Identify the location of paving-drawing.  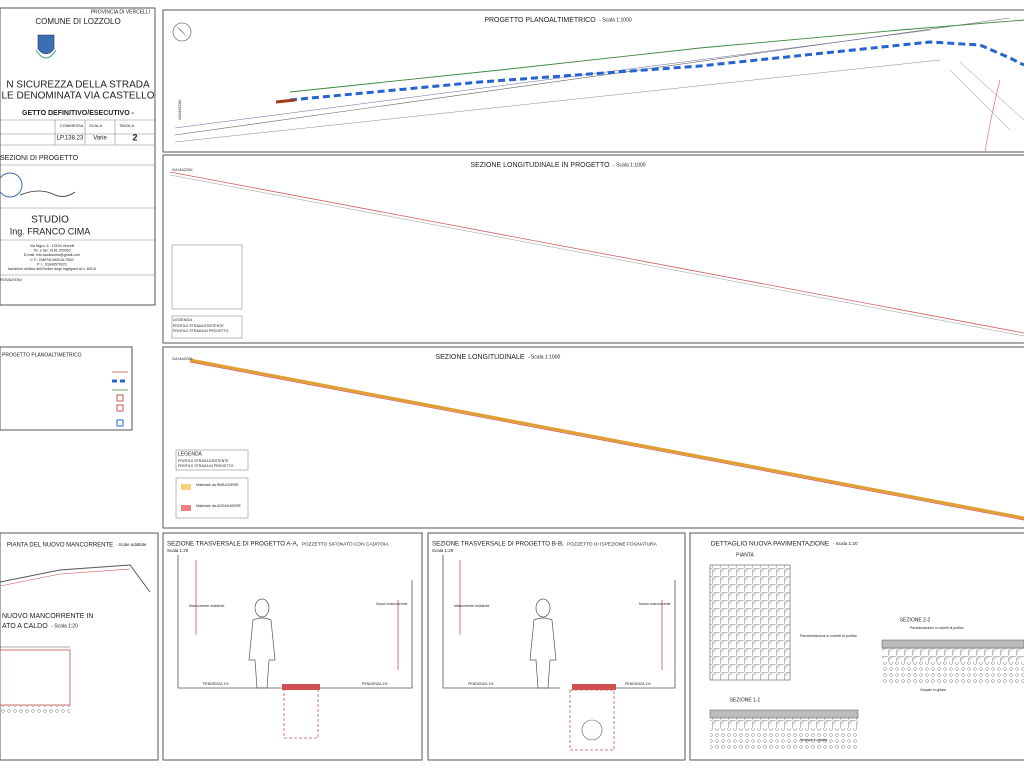
(866, 657).